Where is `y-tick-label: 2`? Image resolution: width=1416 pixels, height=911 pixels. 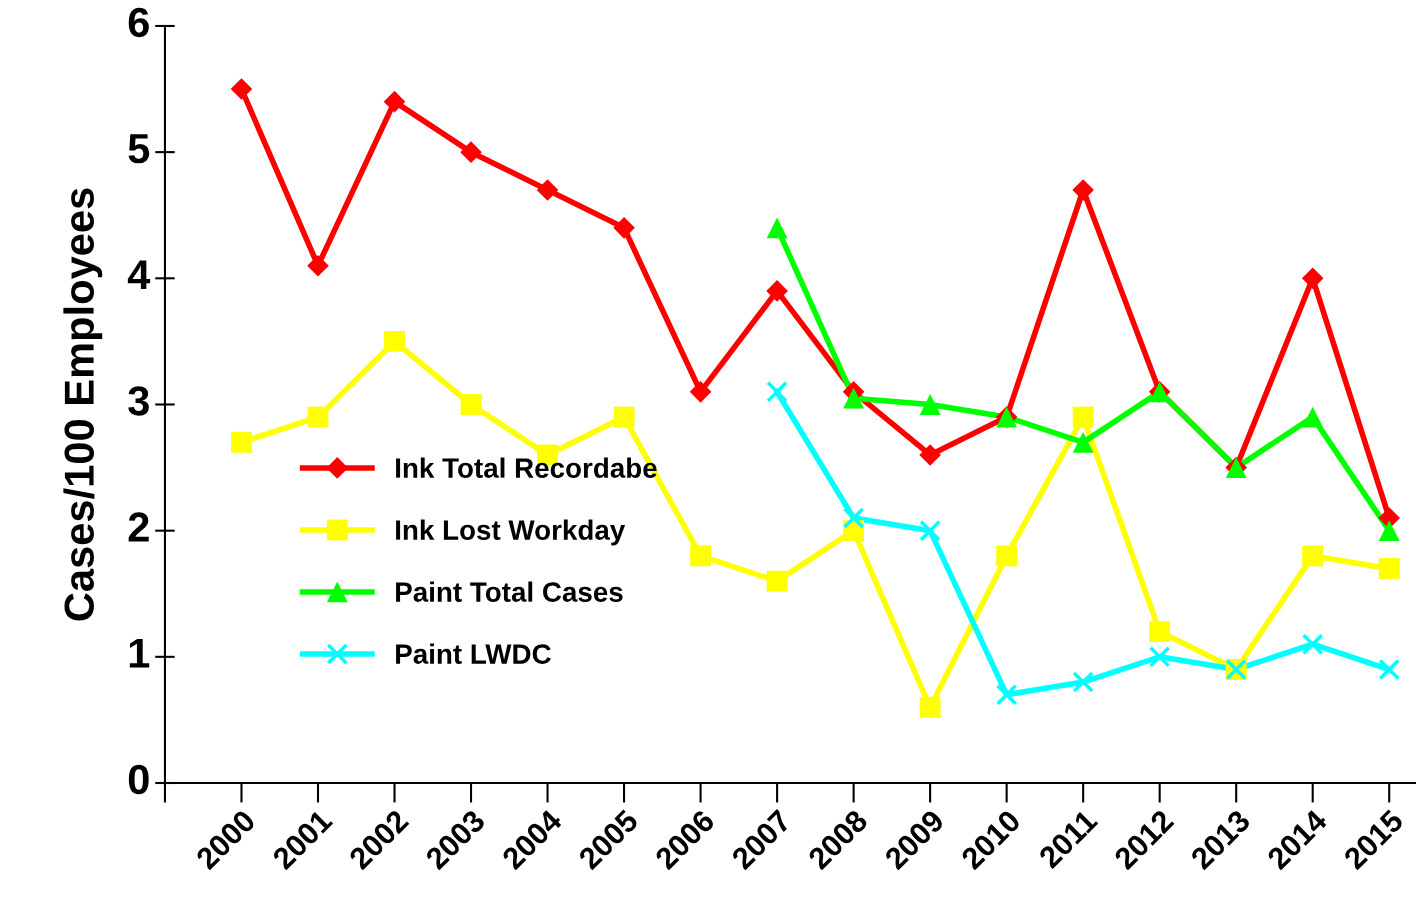
y-tick-label: 2 is located at coordinates (138, 527).